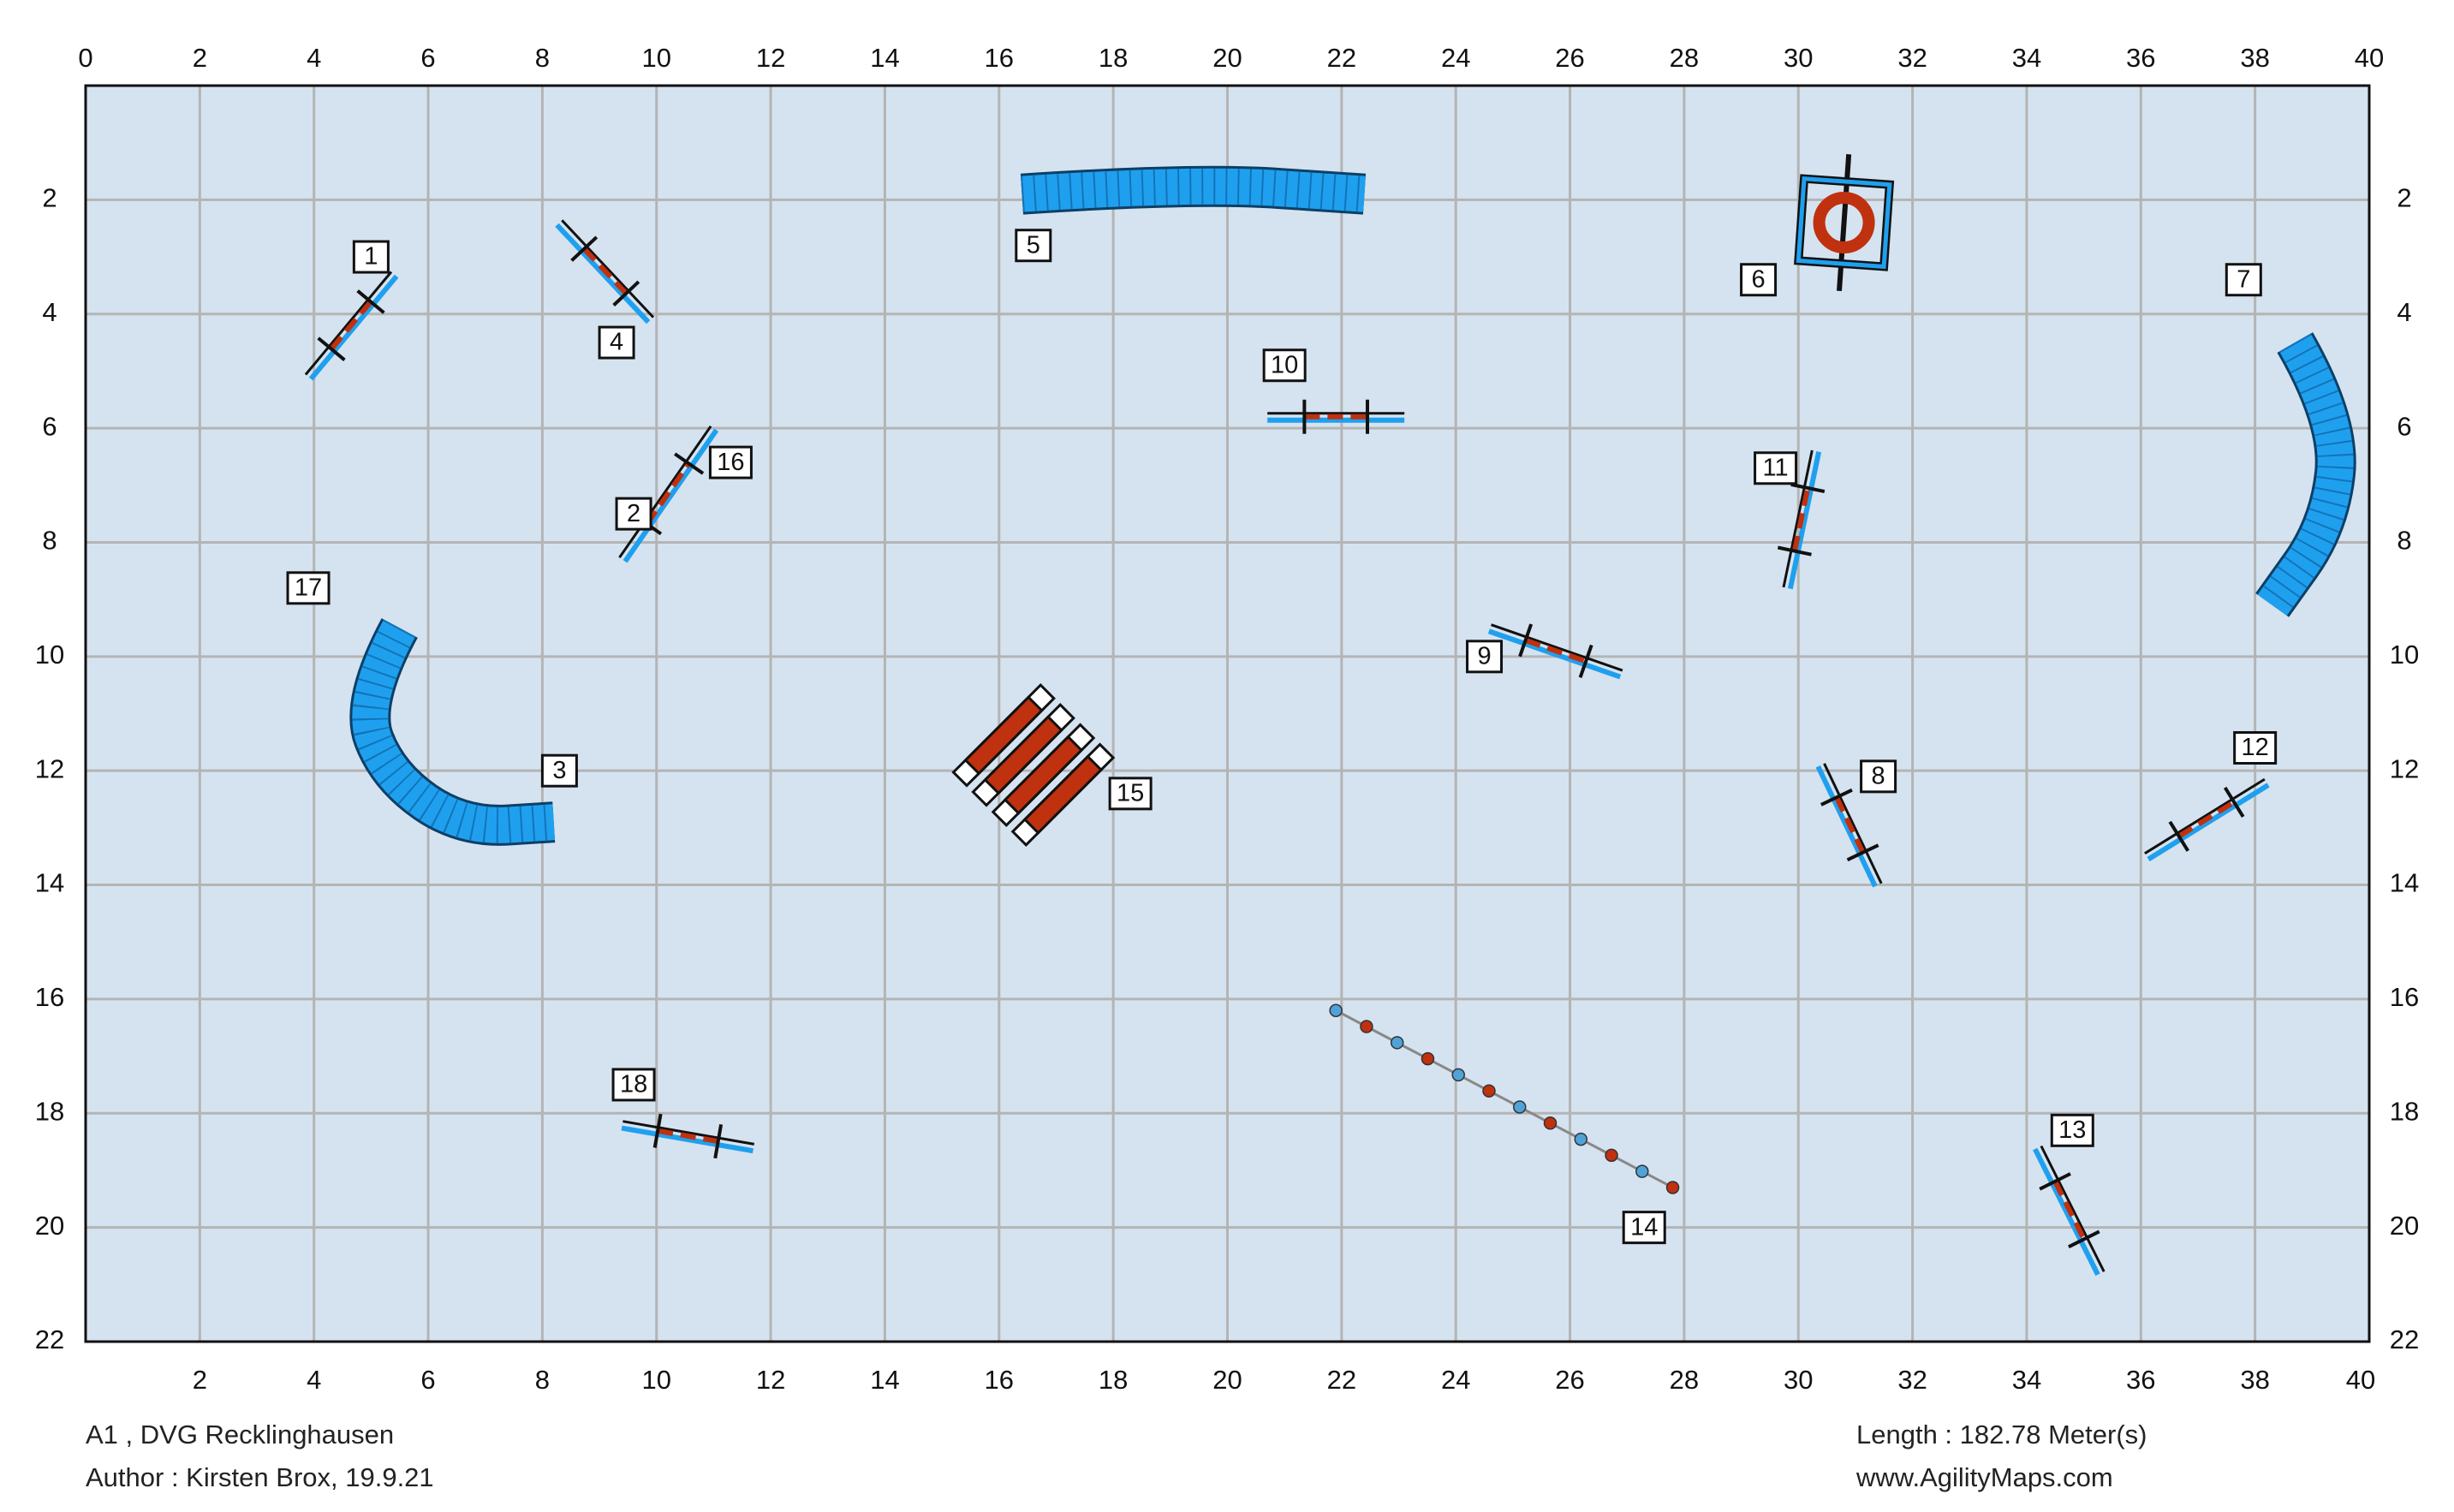 The width and height of the screenshot is (2454, 1512). Describe the element at coordinates (1227, 1380) in the screenshot. I see `bottom-tick-label: 20` at that location.